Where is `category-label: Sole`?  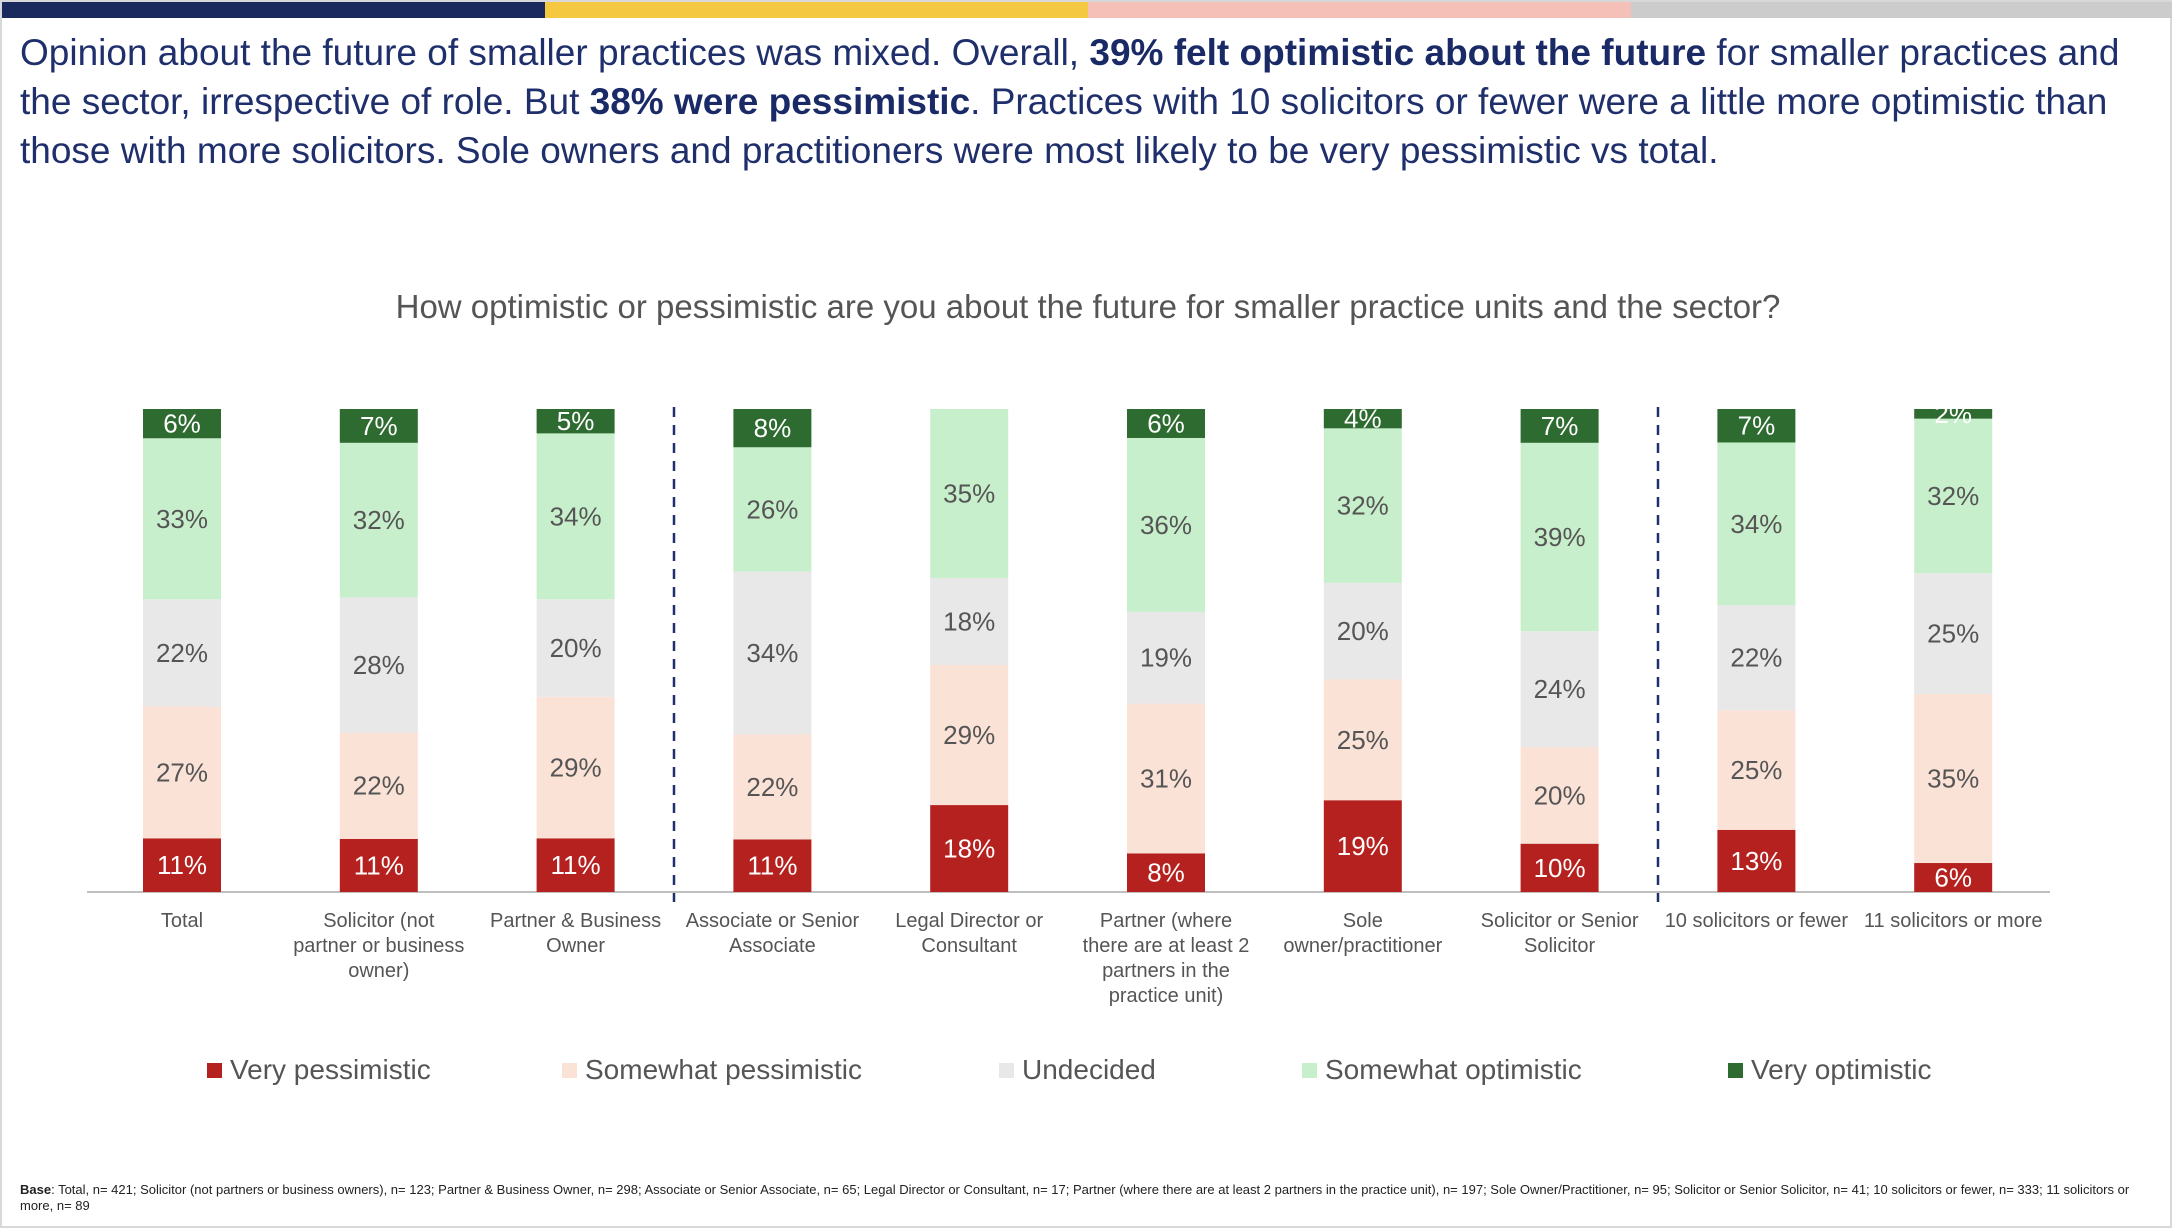 category-label: Sole is located at coordinates (1363, 921).